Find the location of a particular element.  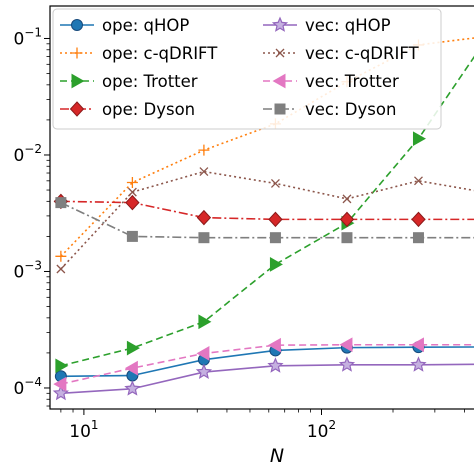

legend-label: vec: Dyson is located at coordinates (350, 109).